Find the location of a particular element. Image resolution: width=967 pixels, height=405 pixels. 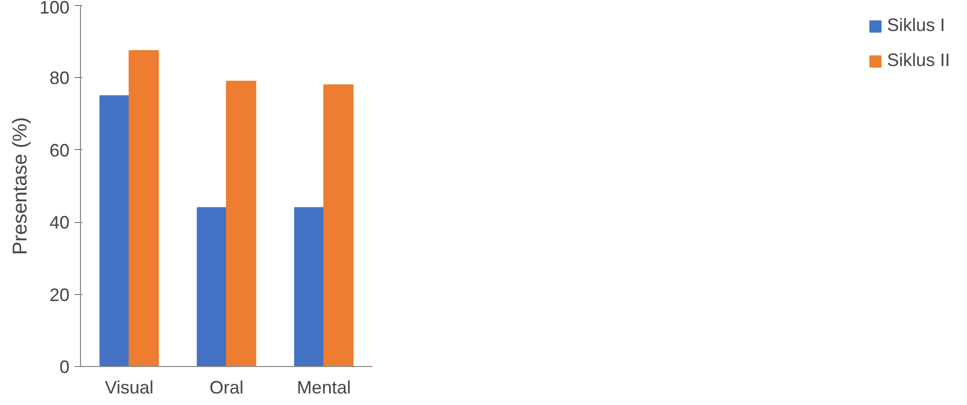

y-tick-label: 0 is located at coordinates (64, 367).